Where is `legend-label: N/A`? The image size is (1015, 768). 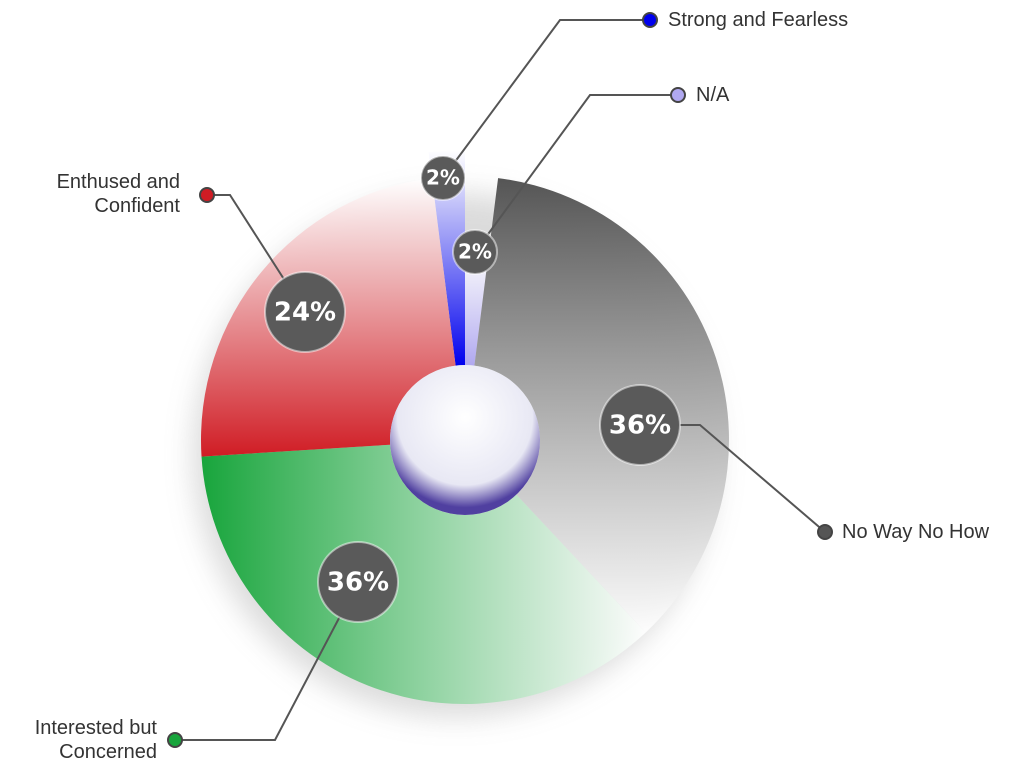
legend-label: N/A is located at coordinates (713, 95).